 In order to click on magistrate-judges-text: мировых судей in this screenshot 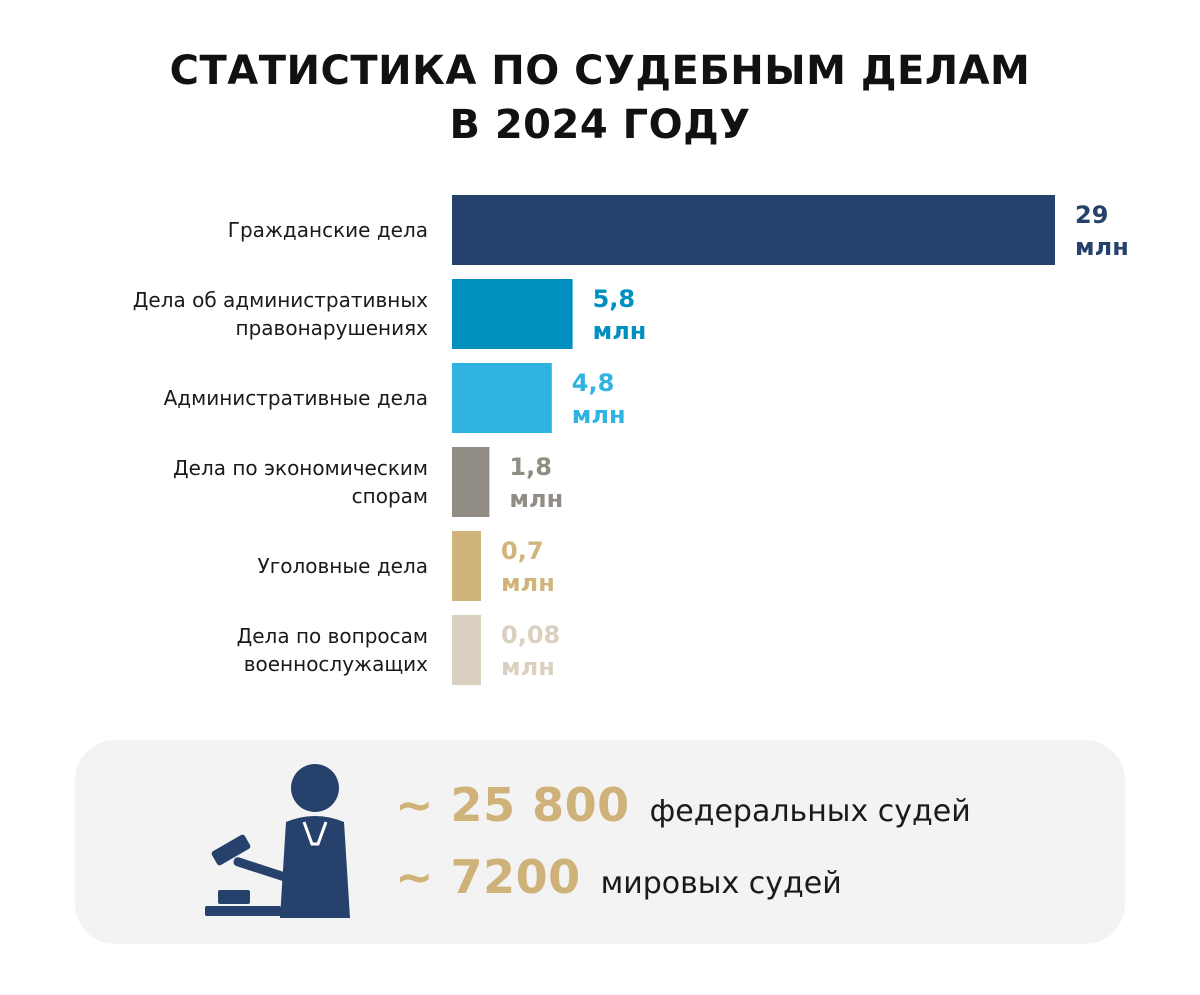, I will do `click(721, 883)`.